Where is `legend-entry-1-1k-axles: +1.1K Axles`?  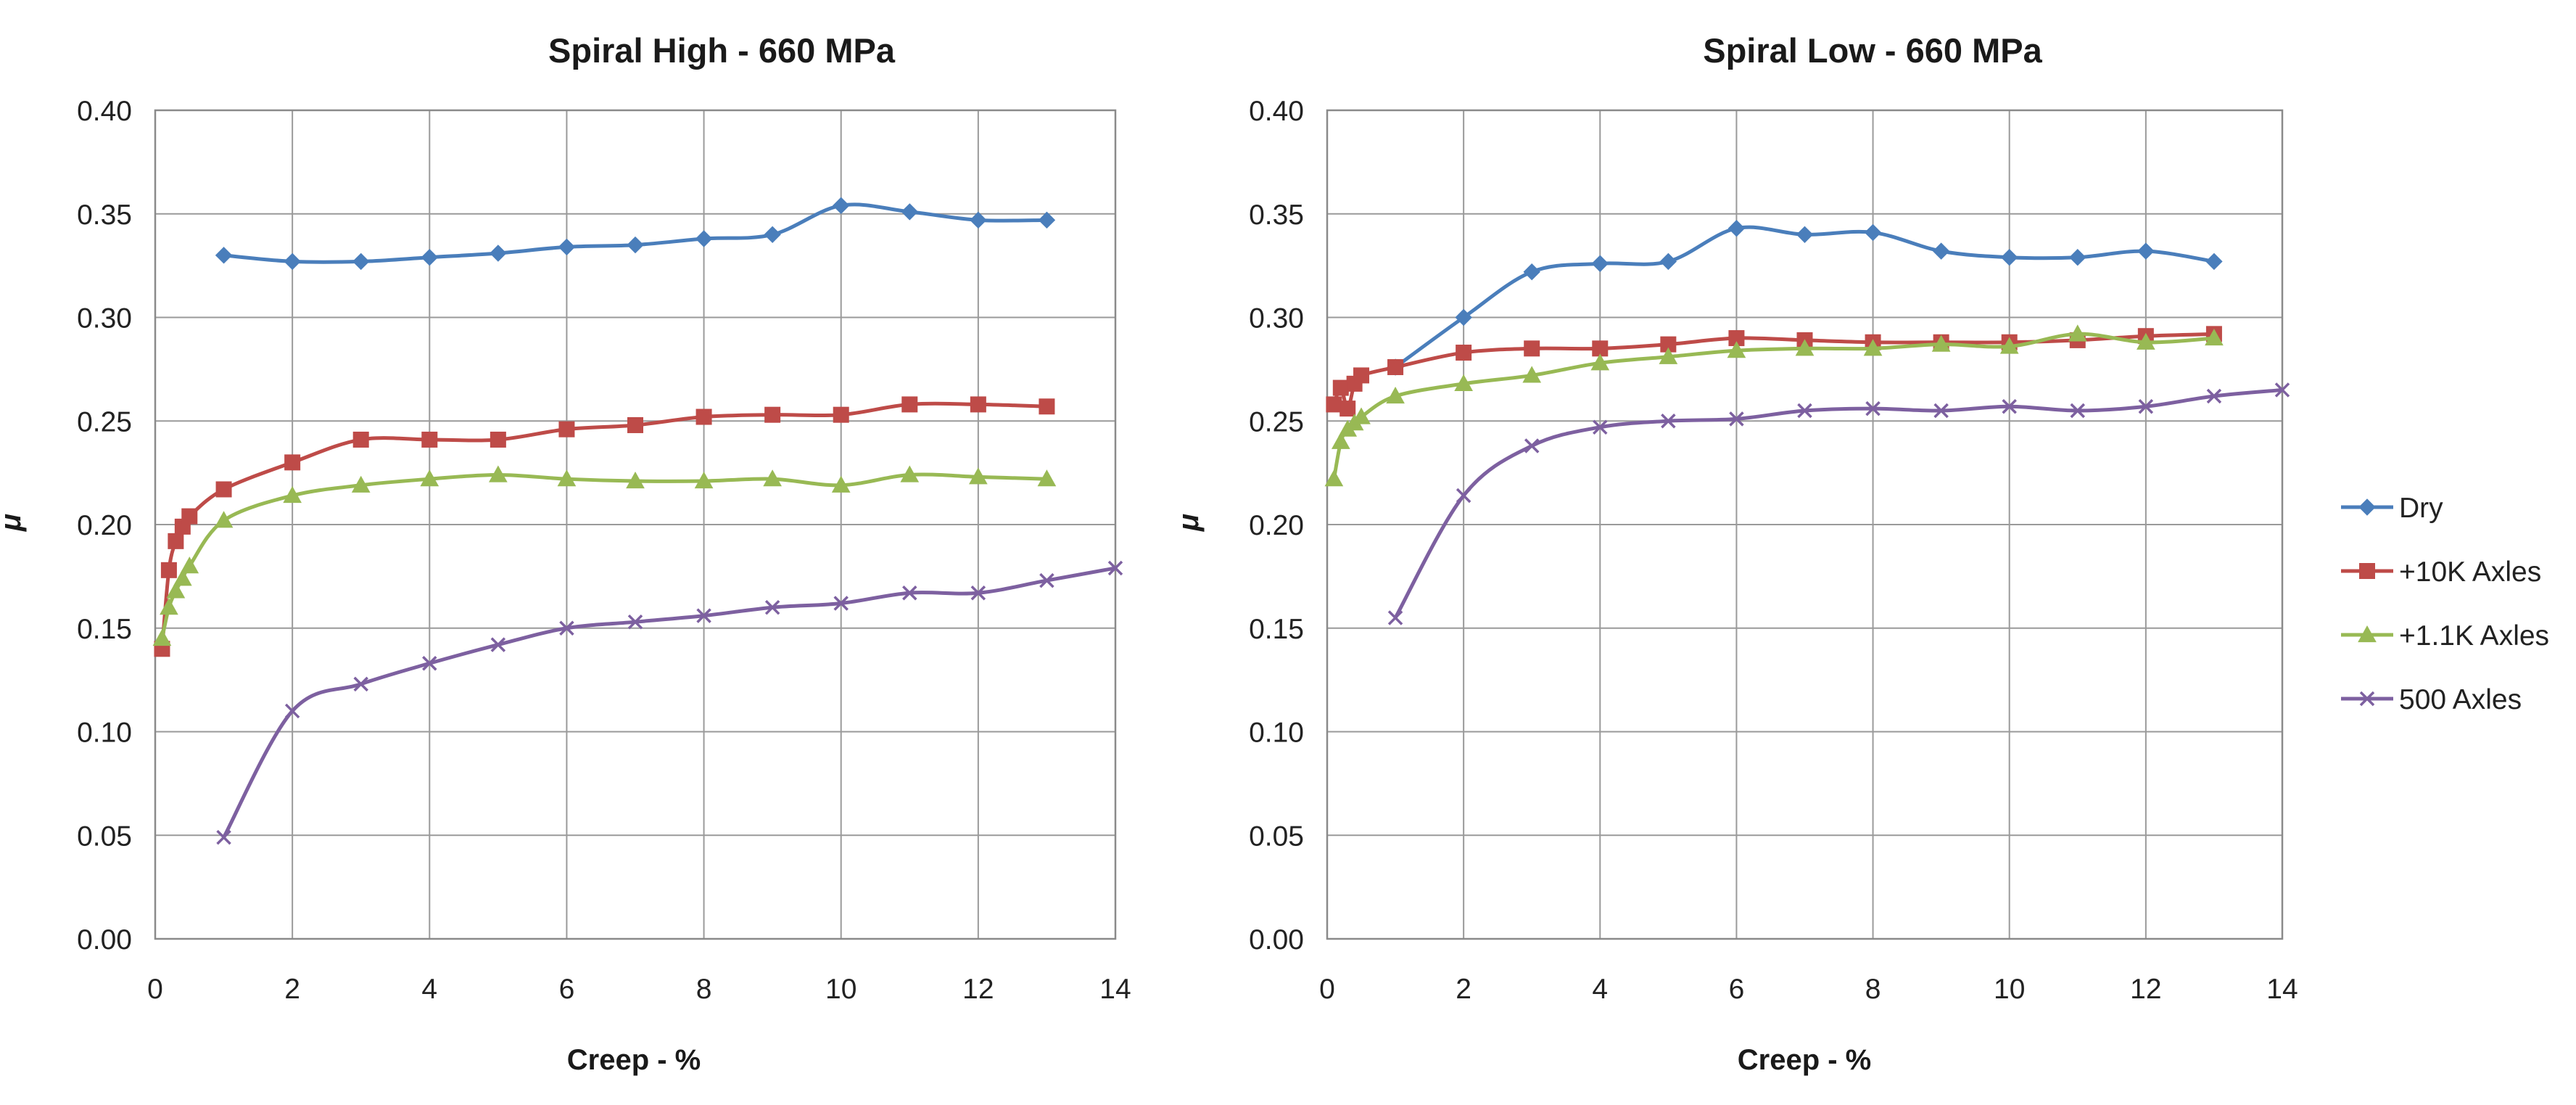
legend-entry-1-1k-axles: +1.1K Axles is located at coordinates (2445, 636).